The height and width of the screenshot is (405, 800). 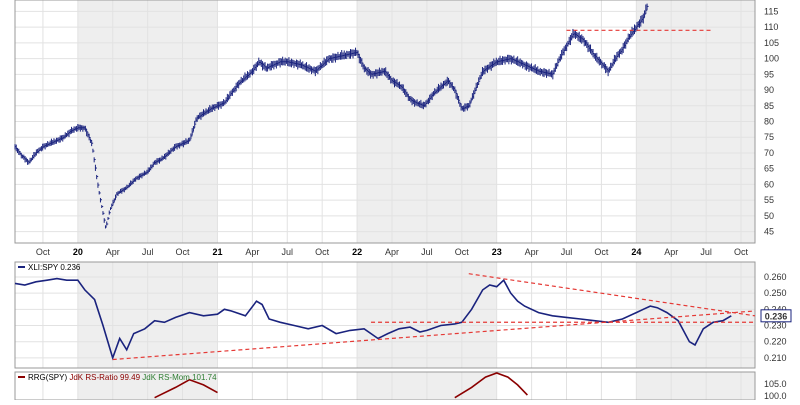 What do you see at coordinates (105, 377) in the screenshot?
I see `rrg-legend-ratio: JdK RS-Ratio 99.49` at bounding box center [105, 377].